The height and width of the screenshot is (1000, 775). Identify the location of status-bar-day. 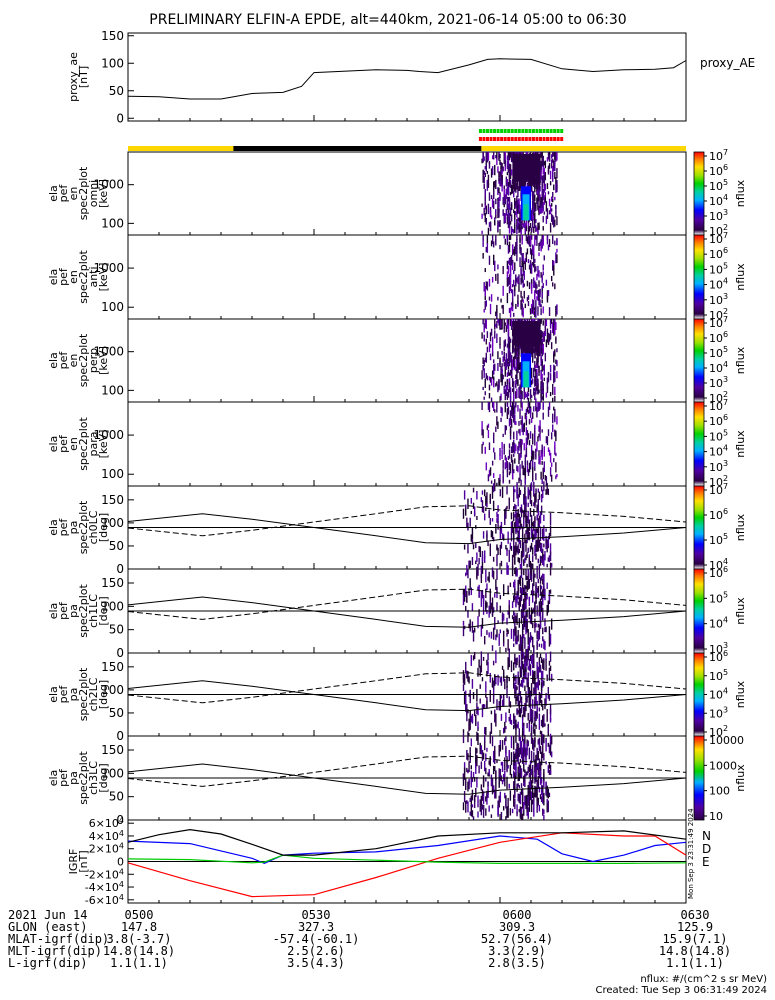
(181, 148).